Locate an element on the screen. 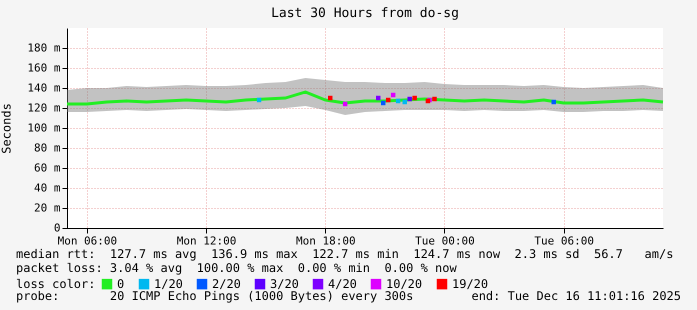 The height and width of the screenshot is (310, 697). y-tick-label: 180 m is located at coordinates (44, 48).